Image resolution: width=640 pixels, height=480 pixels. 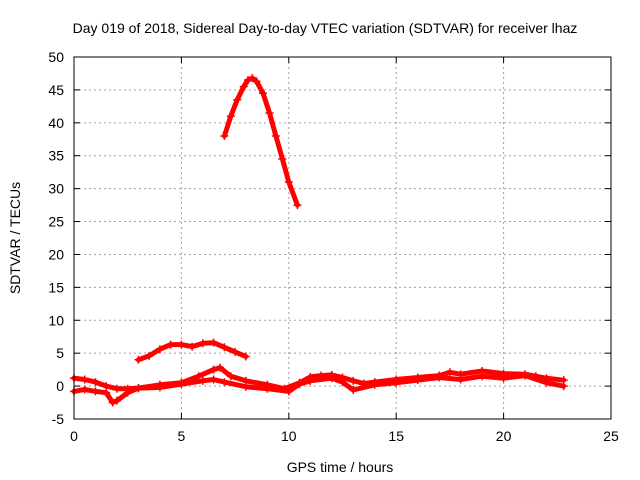 What do you see at coordinates (56, 57) in the screenshot?
I see `y-tick-label: 50` at bounding box center [56, 57].